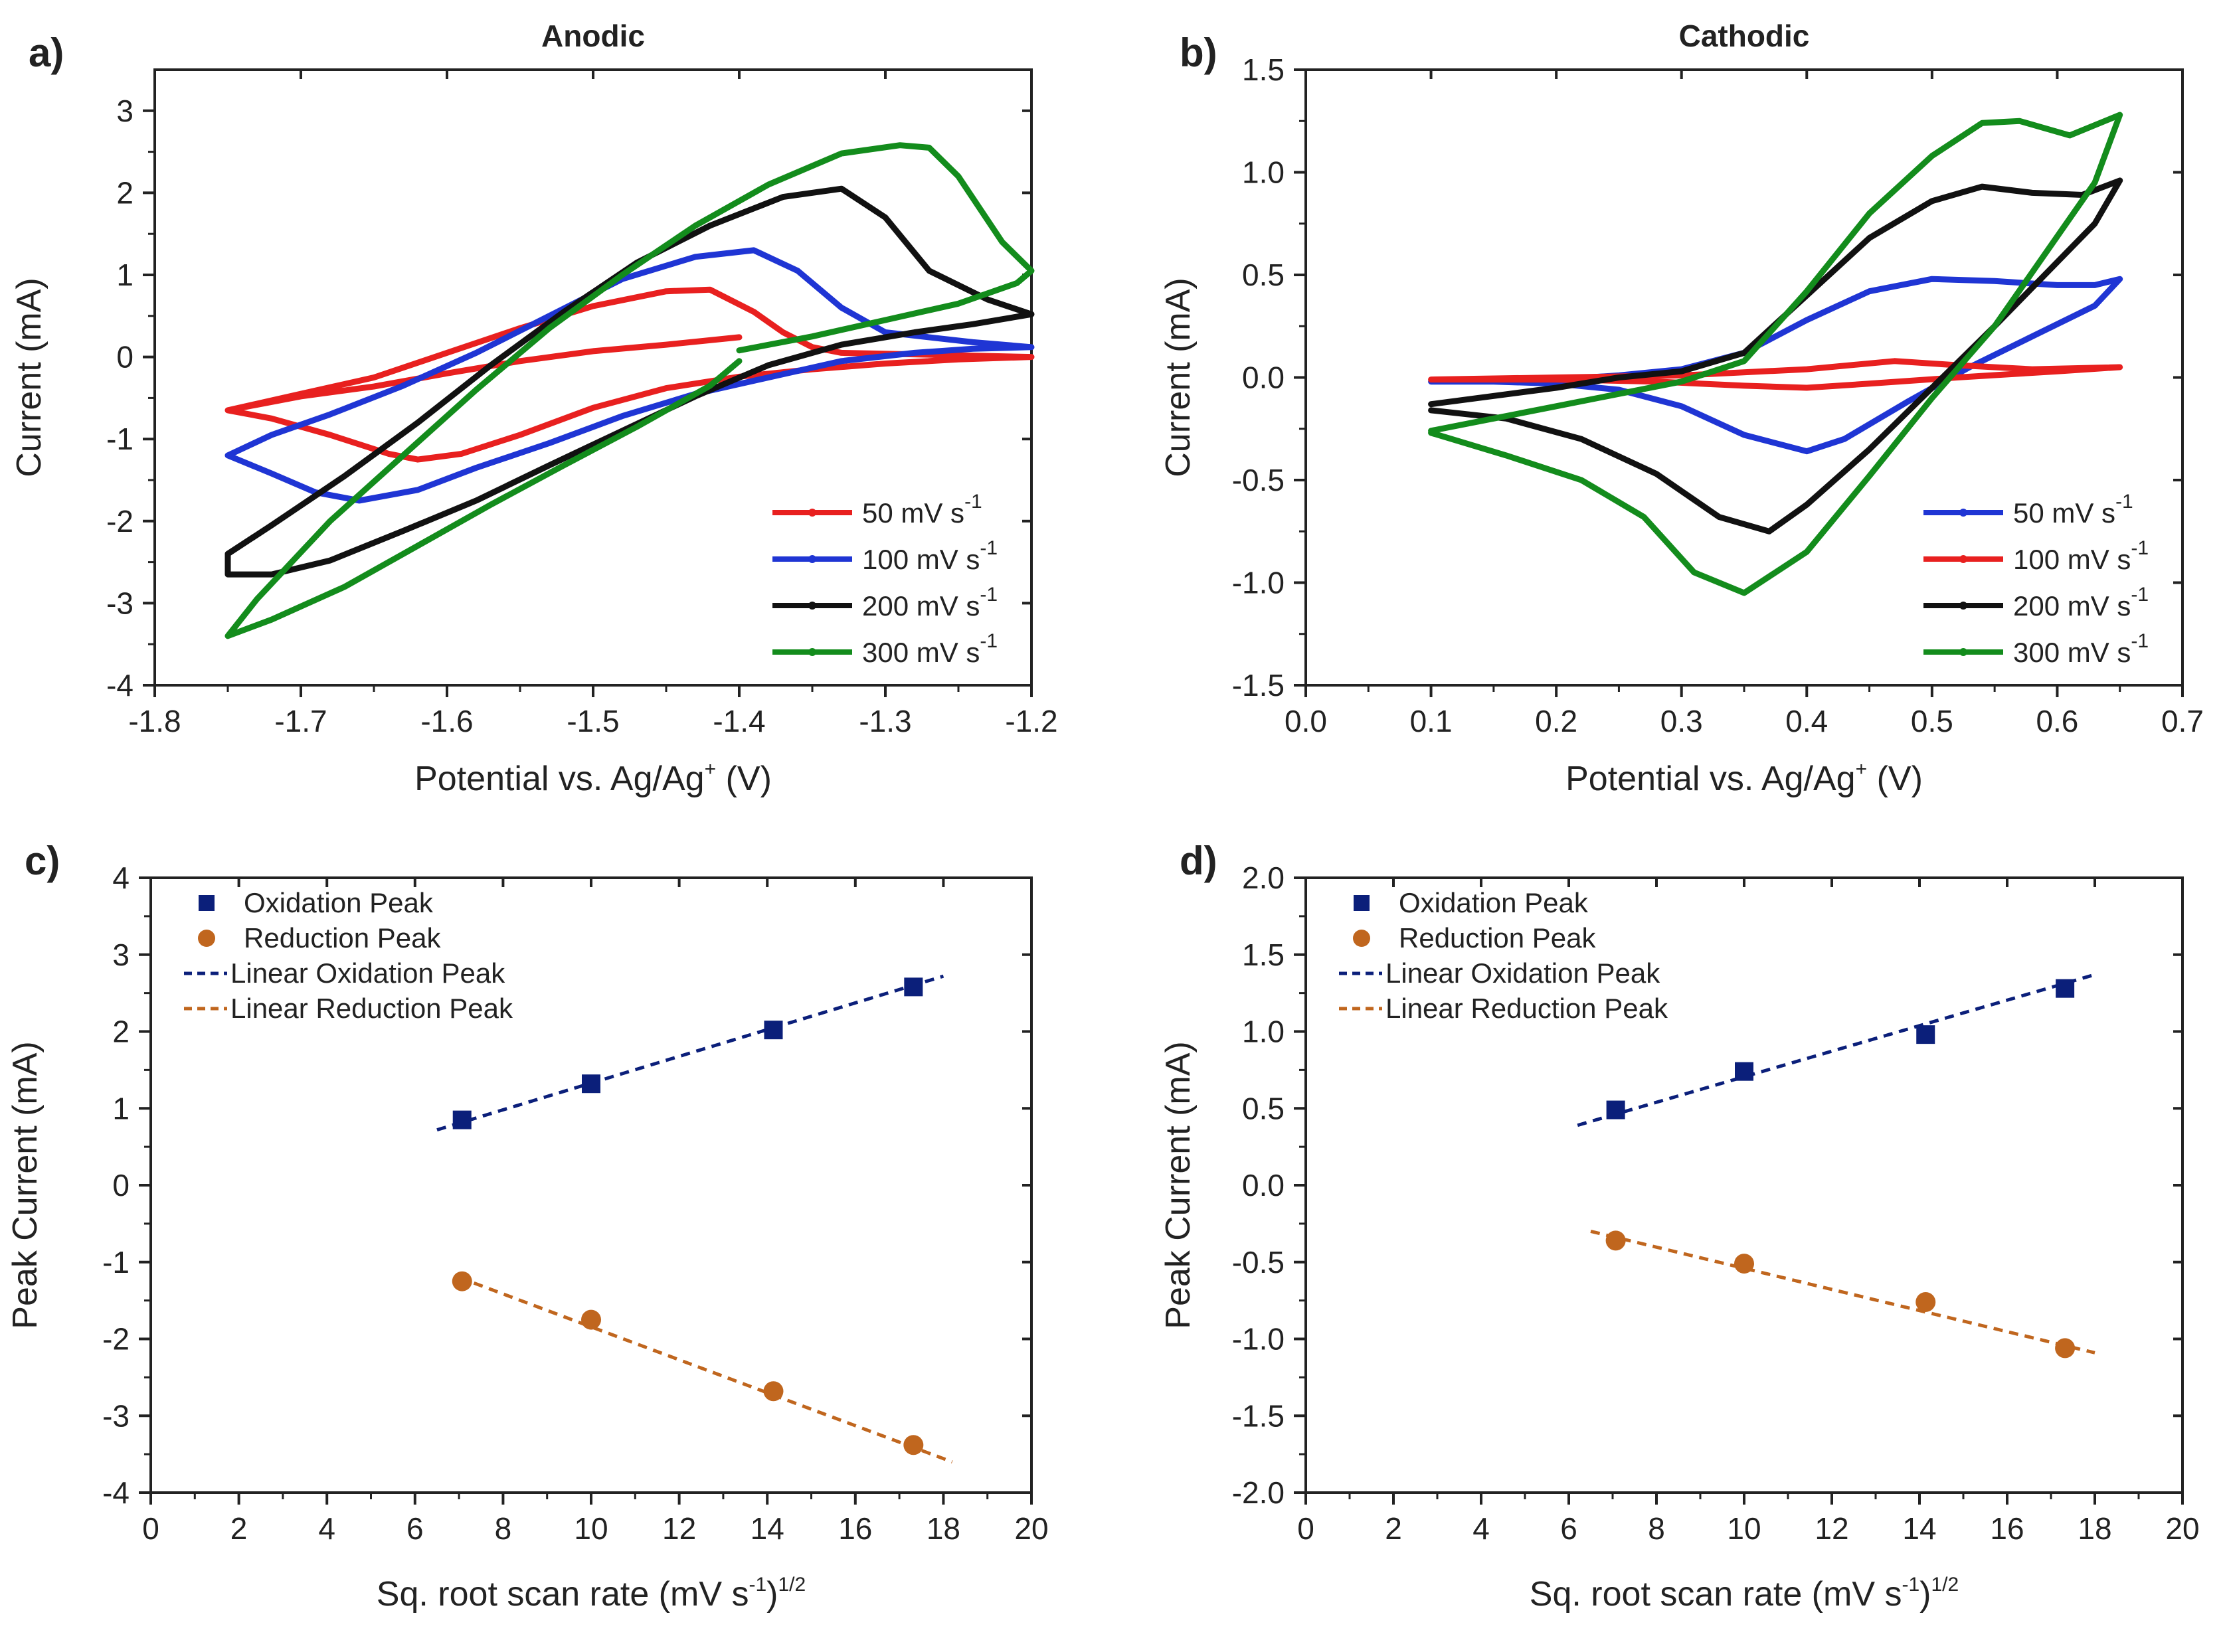  Describe the element at coordinates (1526, 1008) in the screenshot. I see `legend-label: Linear Reduction Peak` at that location.